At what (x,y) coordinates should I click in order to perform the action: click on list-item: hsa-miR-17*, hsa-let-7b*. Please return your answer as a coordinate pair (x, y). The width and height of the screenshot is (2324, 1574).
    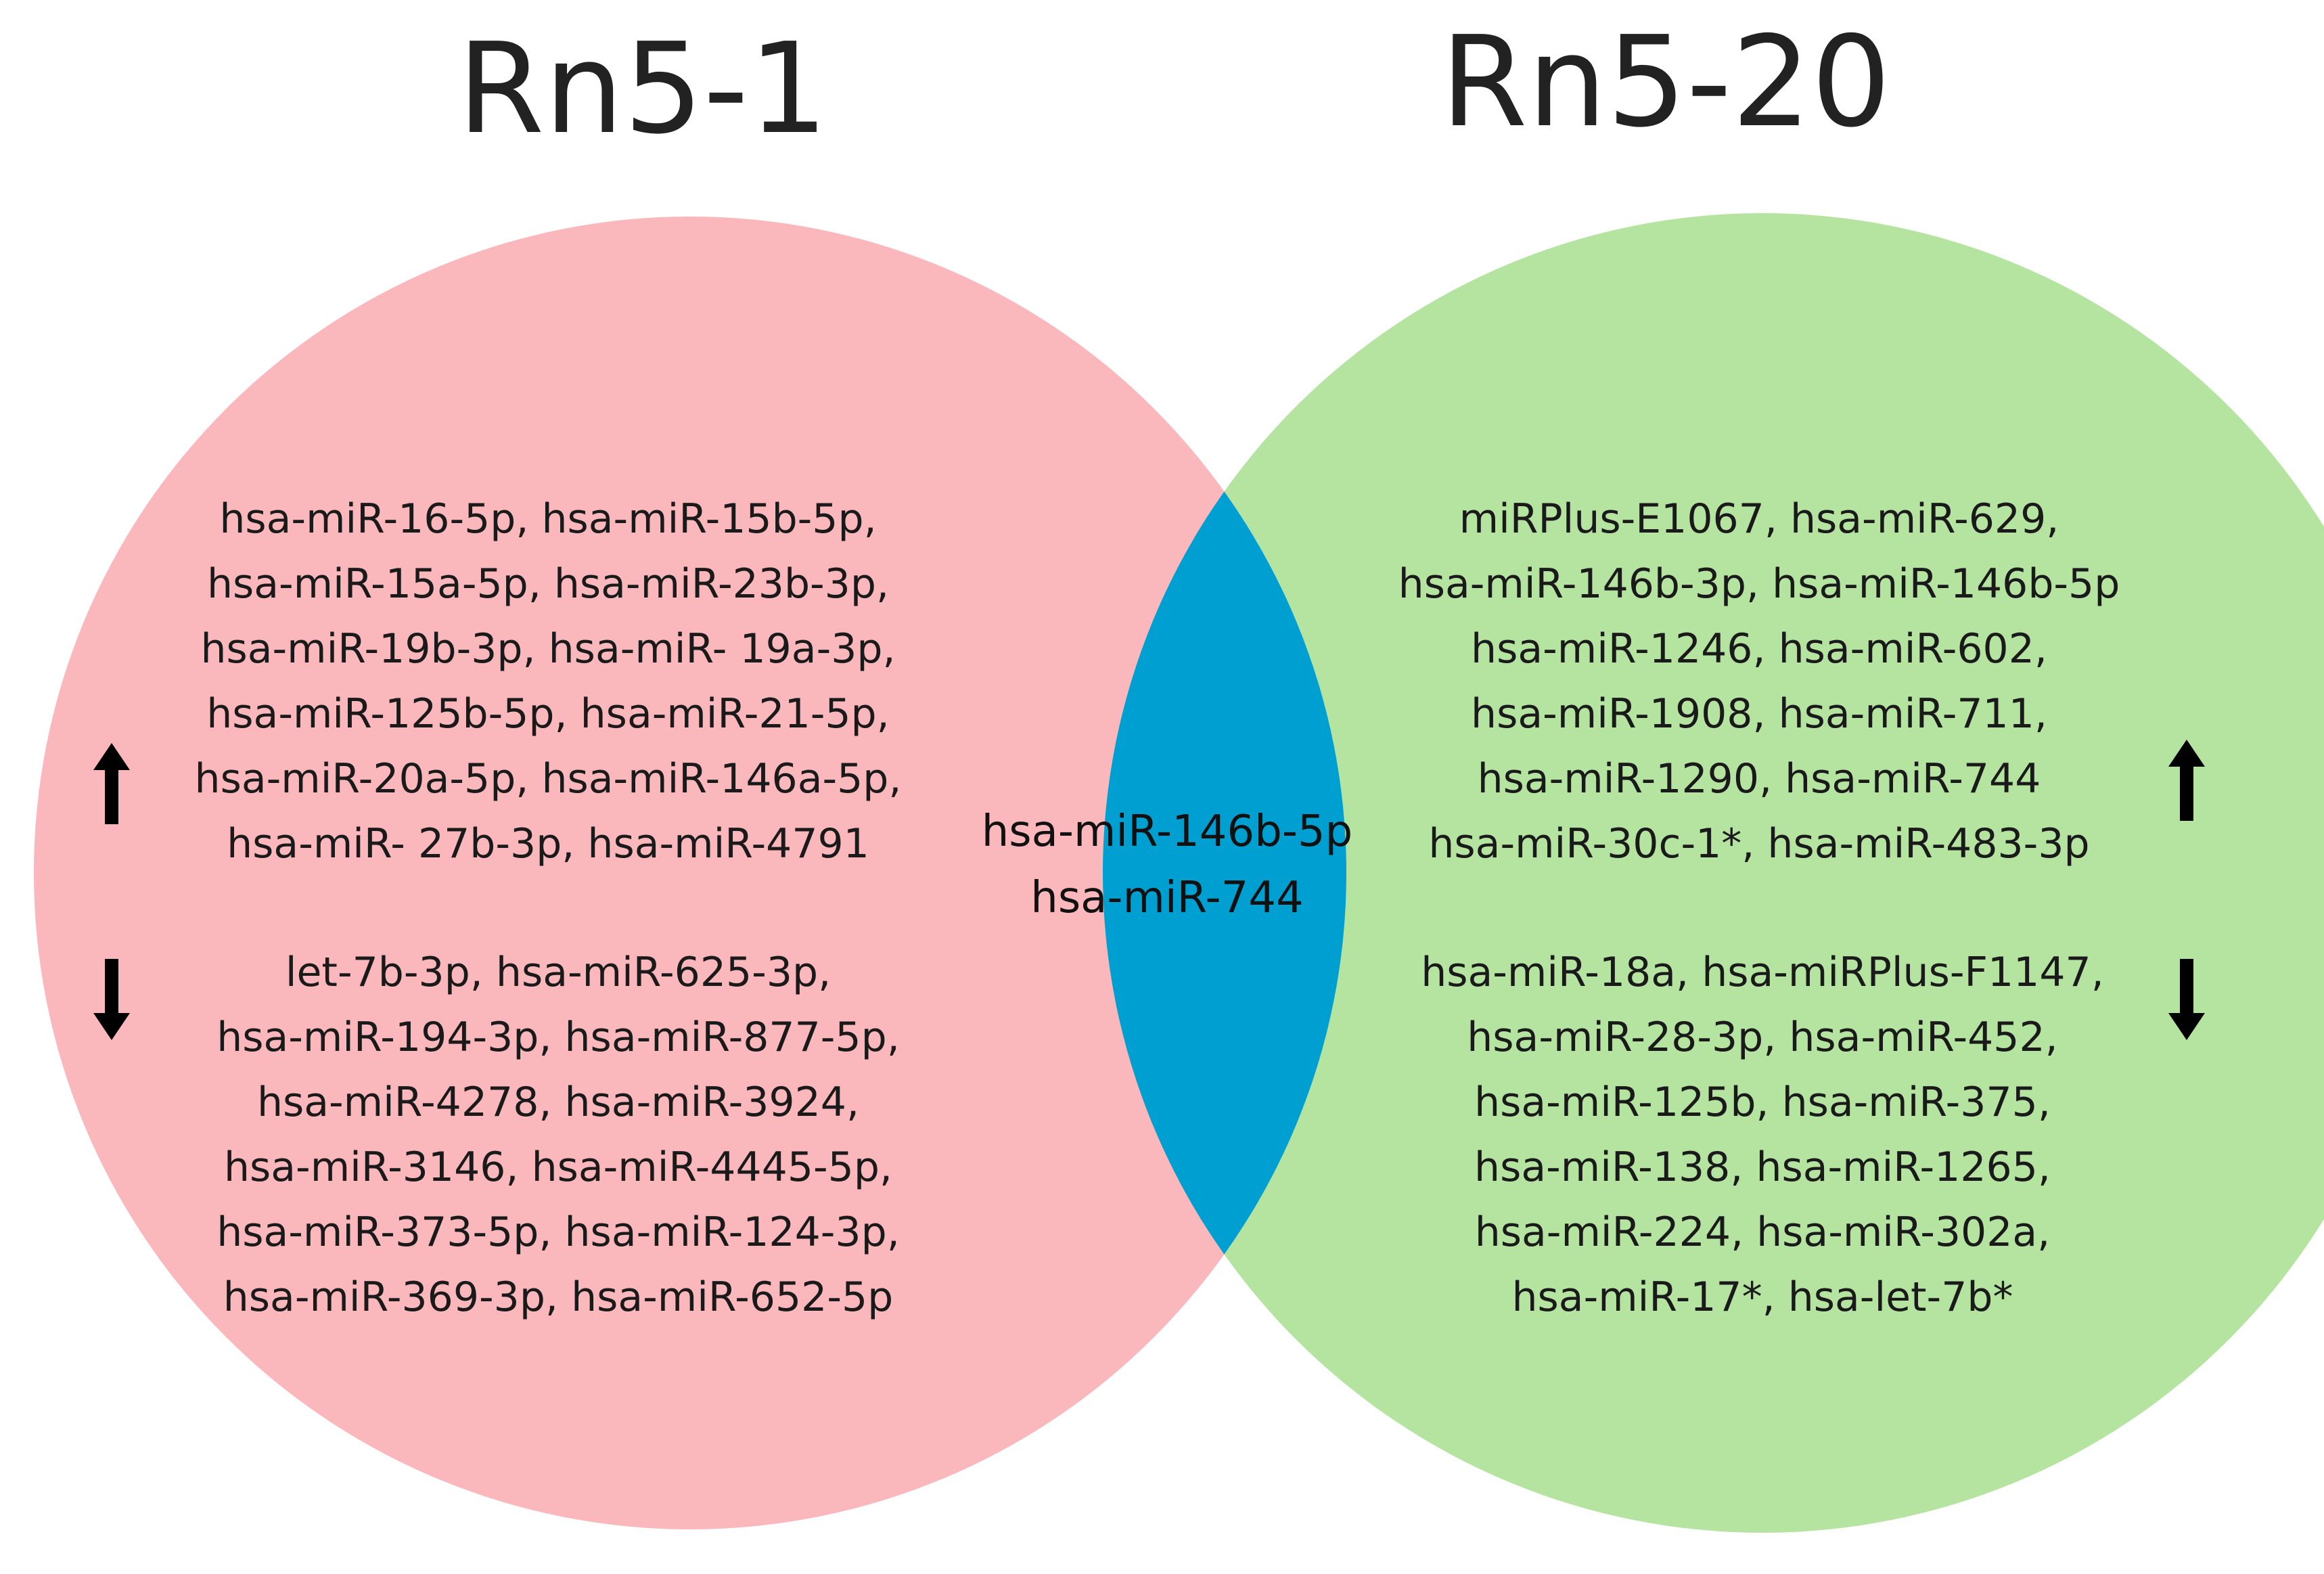
    Looking at the image, I should click on (1762, 1298).